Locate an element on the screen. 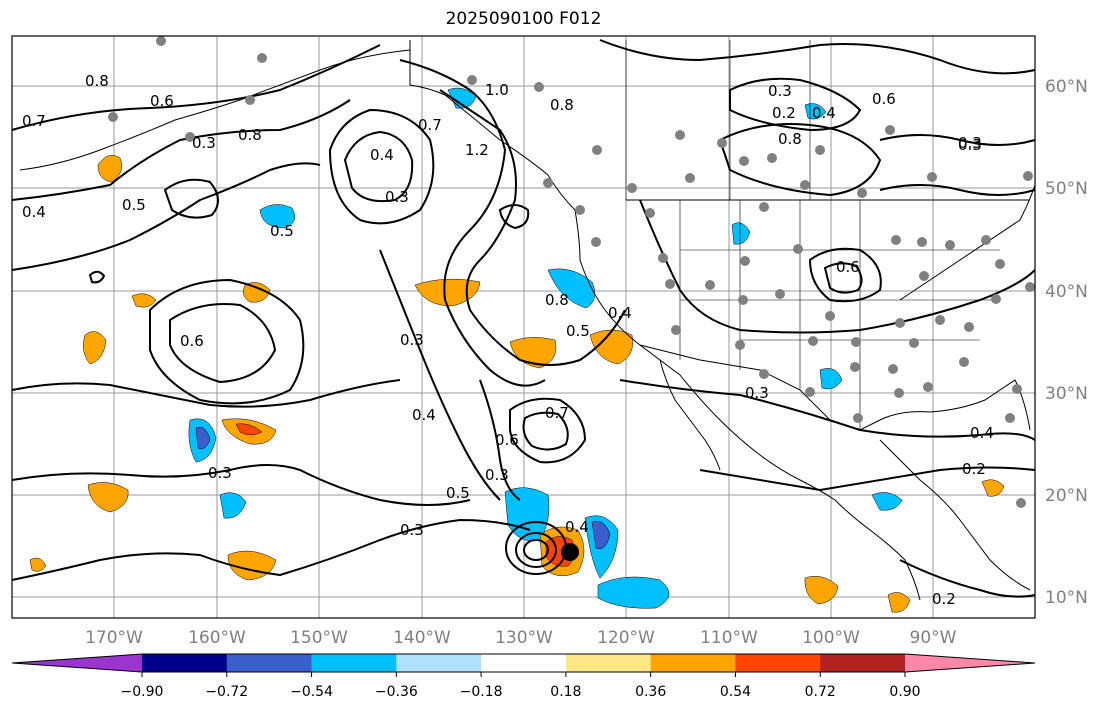 This screenshot has height=712, width=1105. lat-label: 20°N is located at coordinates (1066, 496).